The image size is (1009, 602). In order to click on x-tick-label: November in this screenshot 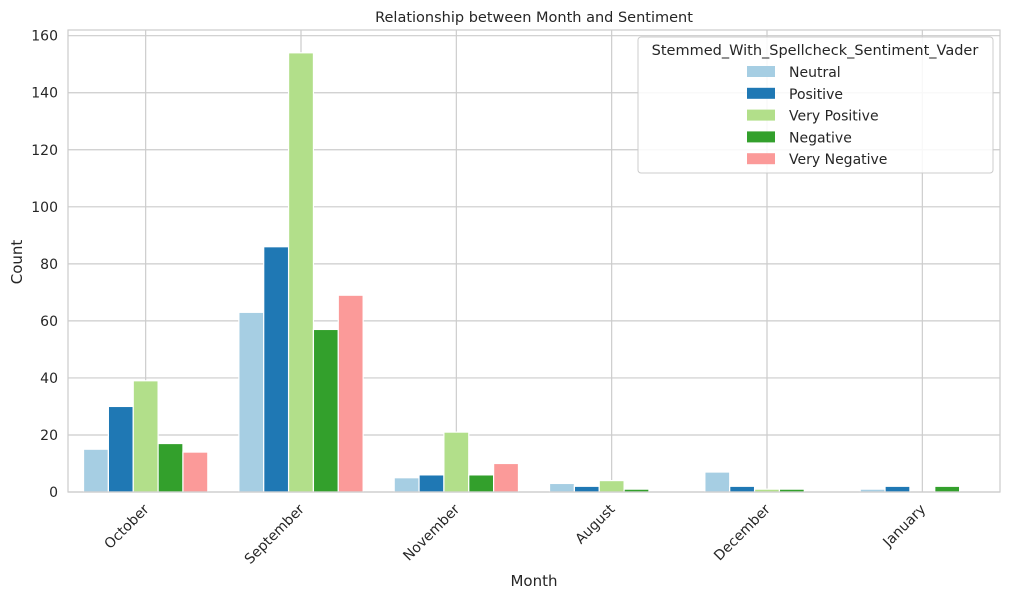, I will do `click(431, 532)`.